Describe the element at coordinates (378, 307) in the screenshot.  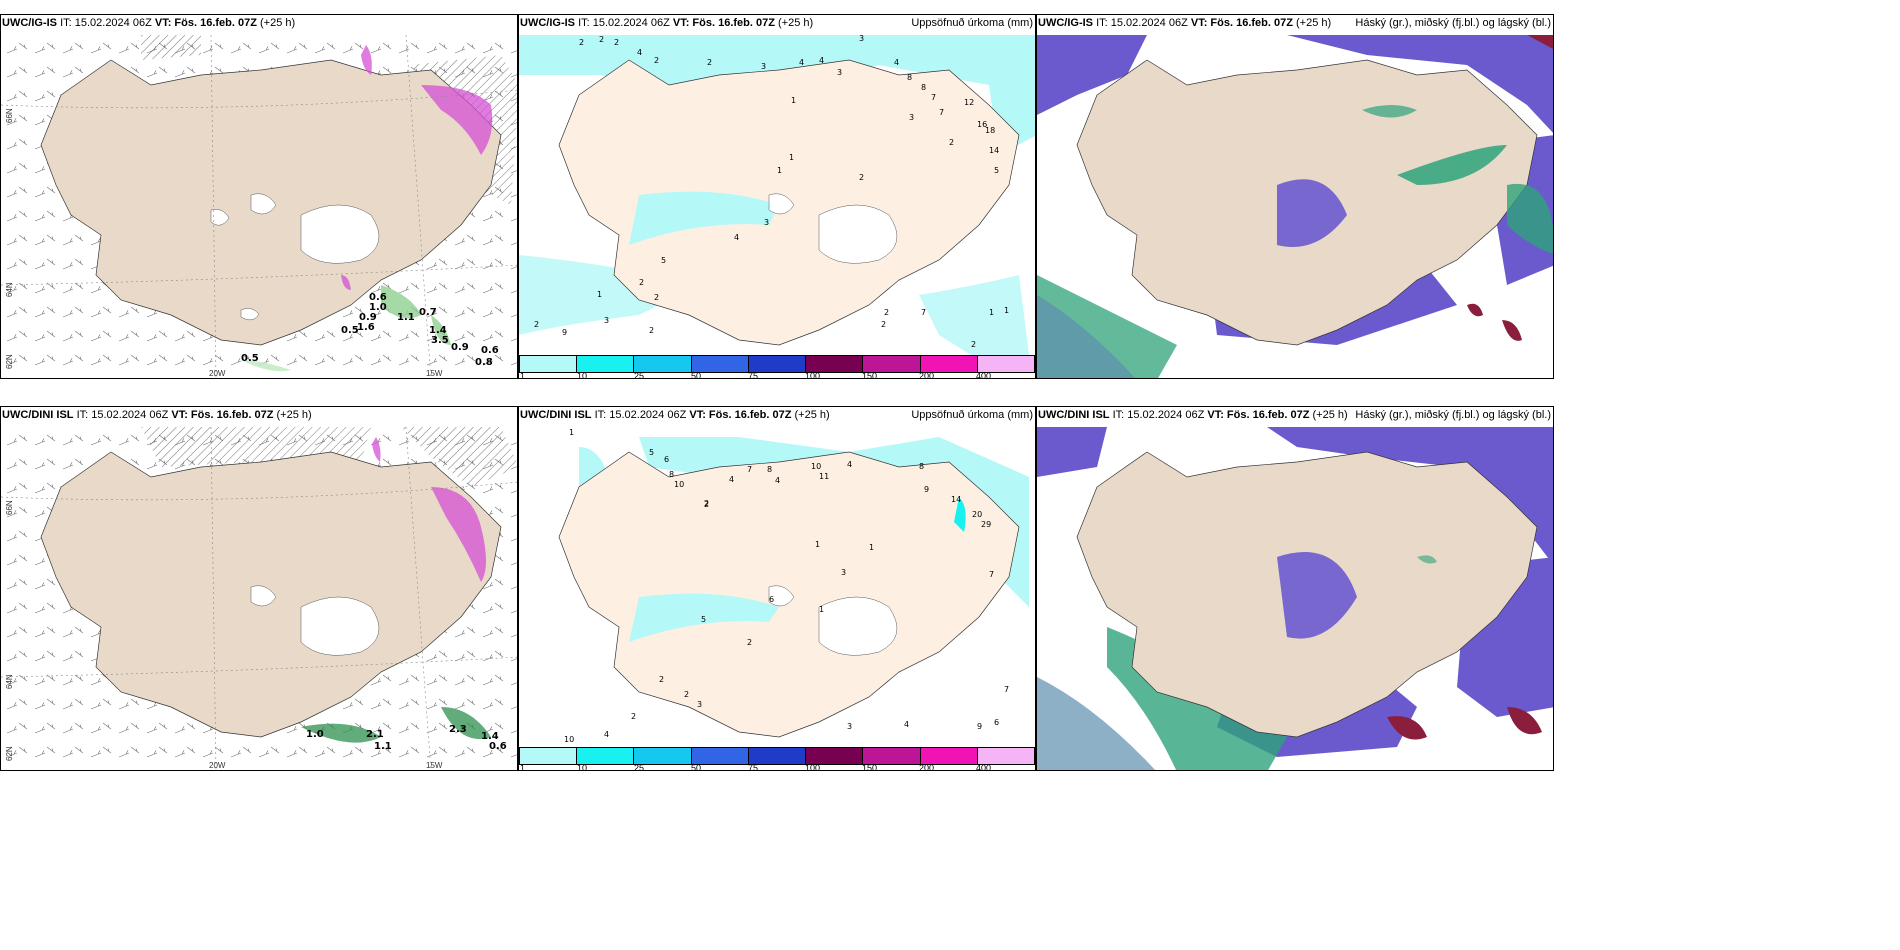
I see `wind-value: 1.0` at that location.